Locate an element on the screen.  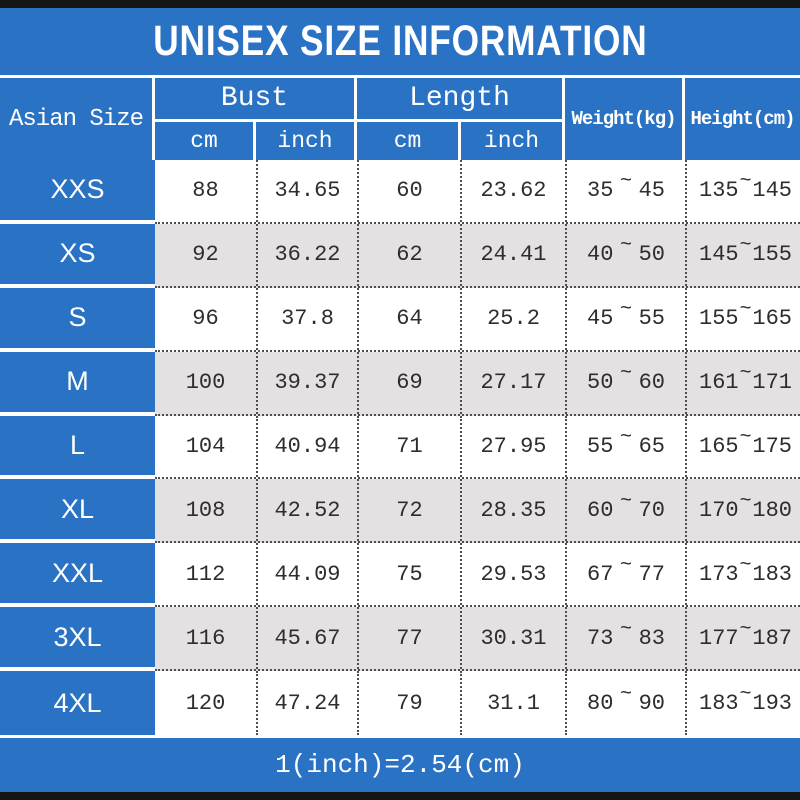
top-black-bar is located at coordinates (400, 4).